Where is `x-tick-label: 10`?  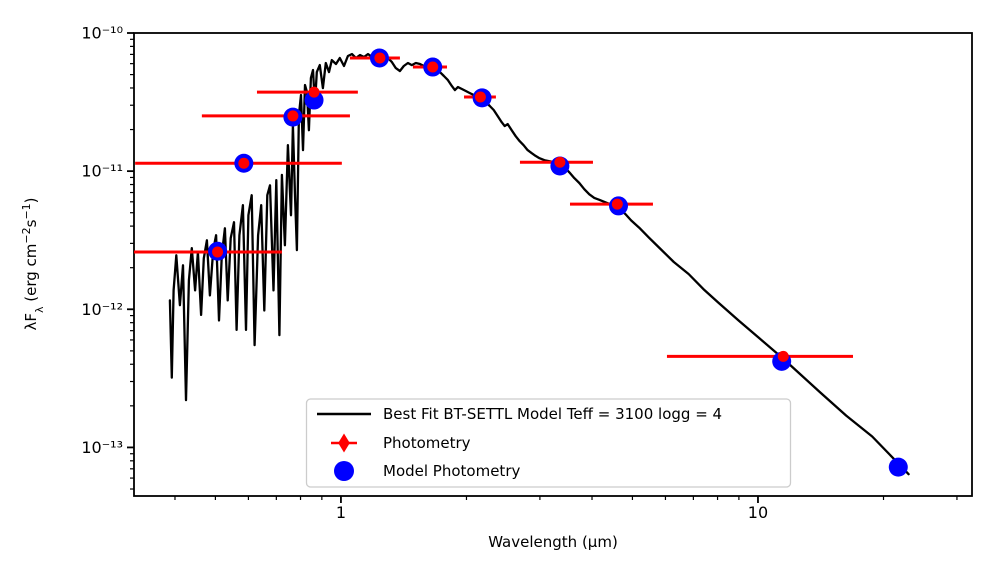 x-tick-label: 10 is located at coordinates (758, 512).